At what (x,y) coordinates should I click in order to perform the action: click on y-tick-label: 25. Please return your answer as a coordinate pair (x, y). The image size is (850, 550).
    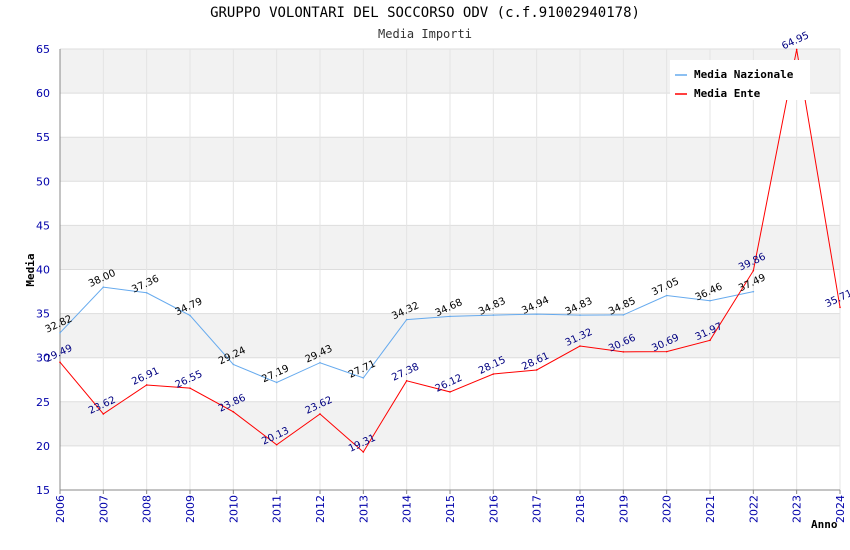
    Looking at the image, I should click on (43, 402).